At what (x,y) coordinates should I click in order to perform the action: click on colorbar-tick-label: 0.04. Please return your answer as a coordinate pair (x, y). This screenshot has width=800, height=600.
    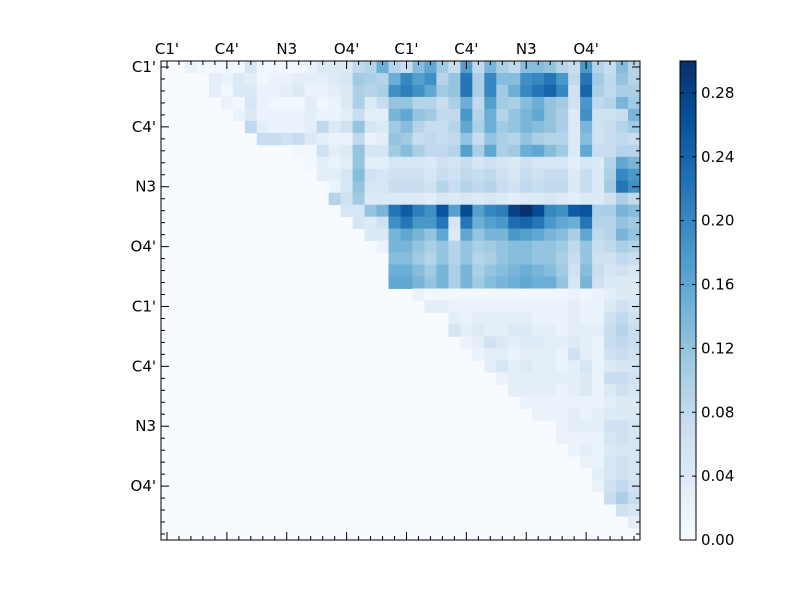
    Looking at the image, I should click on (717, 476).